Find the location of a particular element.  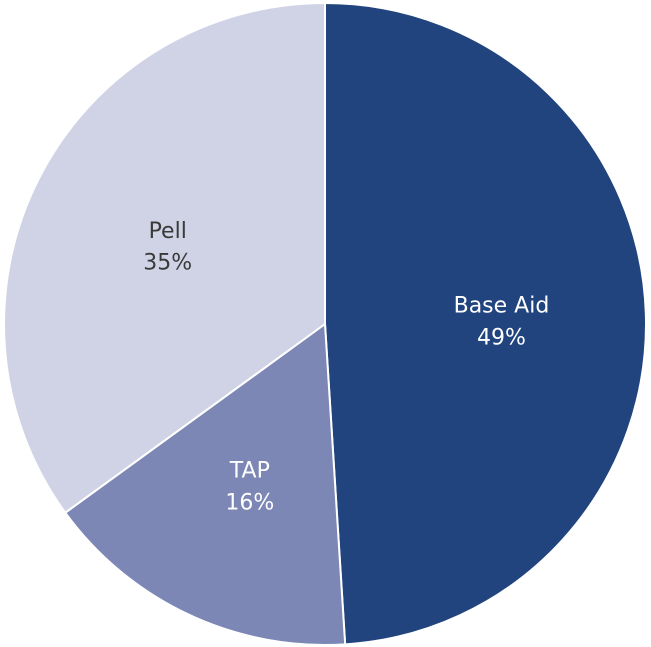

pie-label-pell: Pell 35% is located at coordinates (167, 247).